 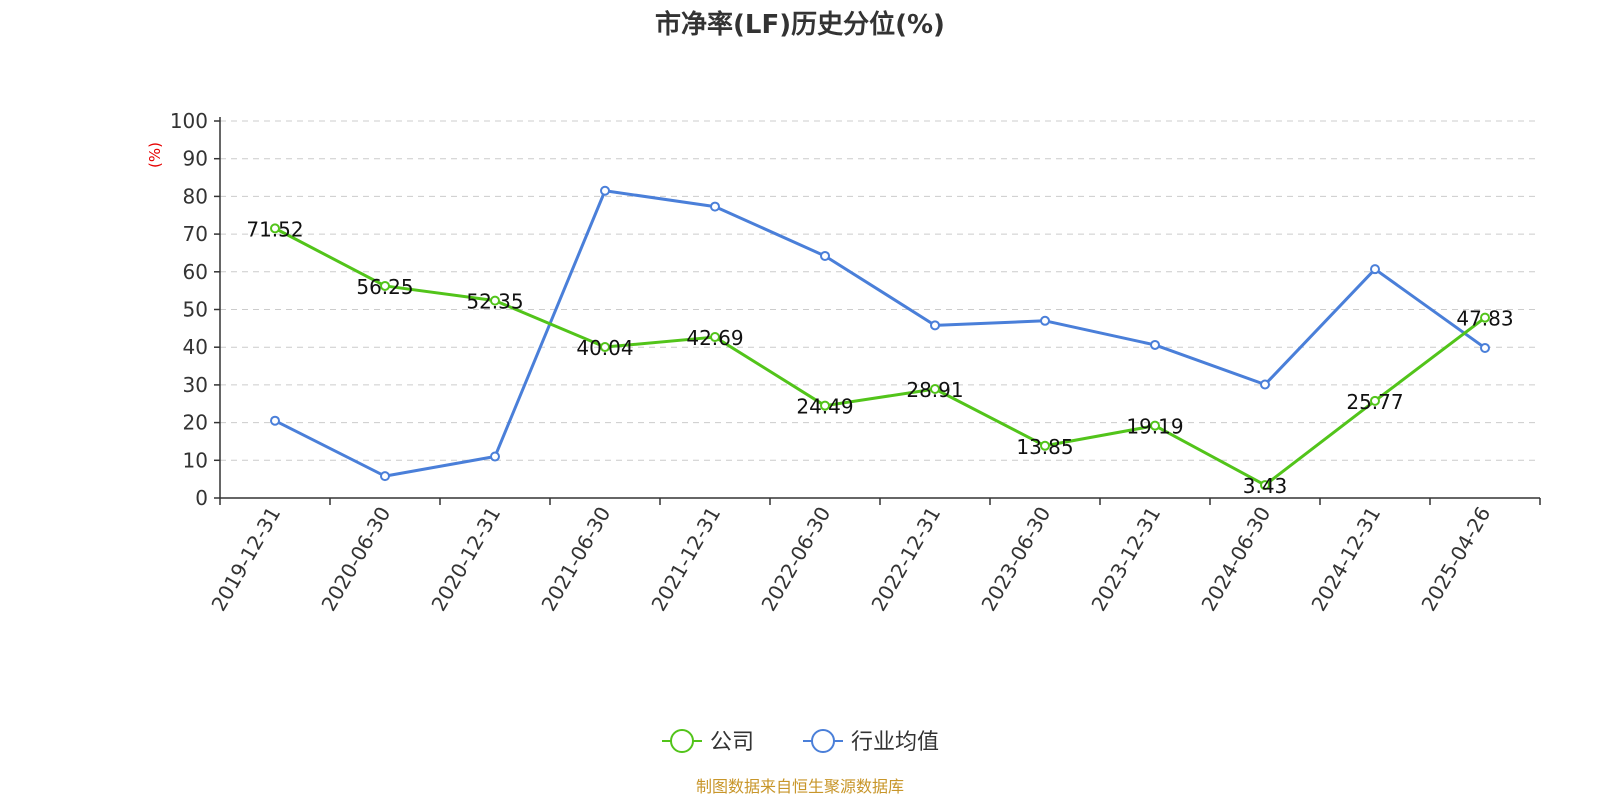 I want to click on x-tick-label: 2020-12-31, so click(x=465, y=559).